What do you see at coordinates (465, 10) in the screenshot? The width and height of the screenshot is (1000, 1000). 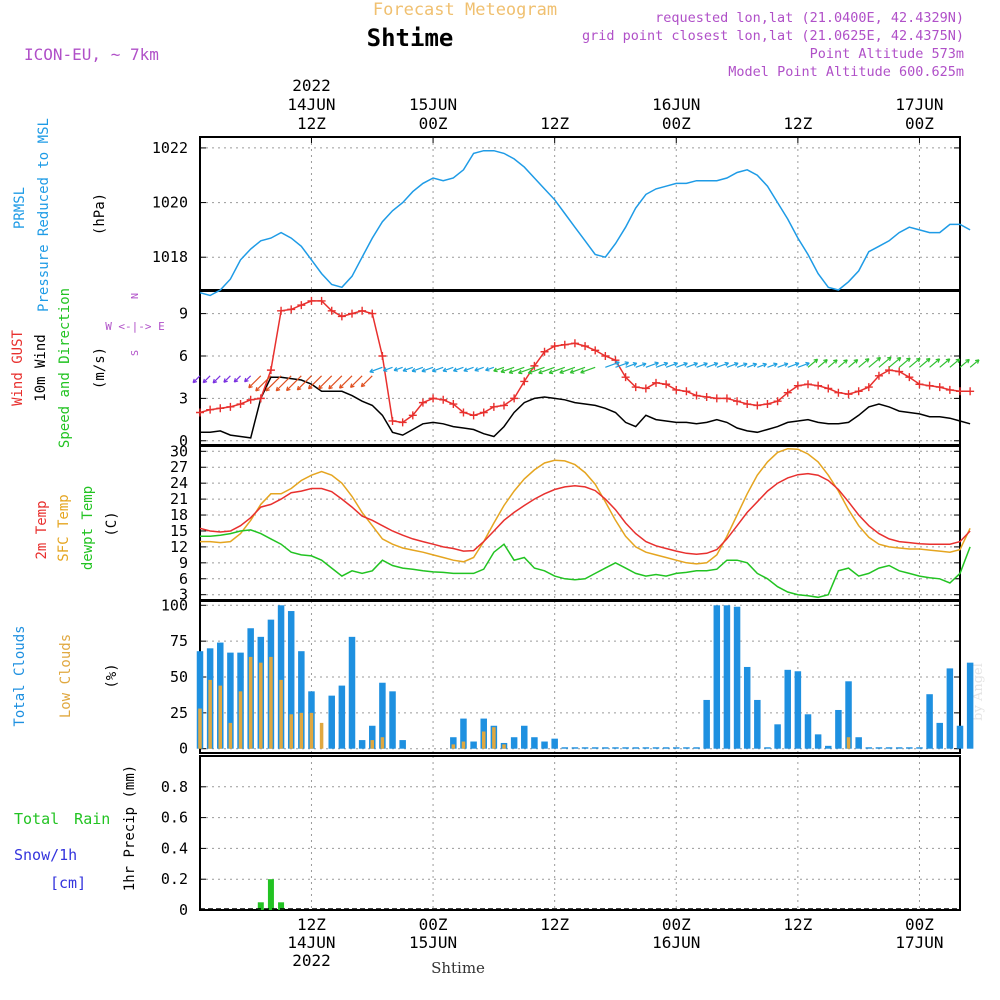 I see `supertitle: Forecast Meteogram` at bounding box center [465, 10].